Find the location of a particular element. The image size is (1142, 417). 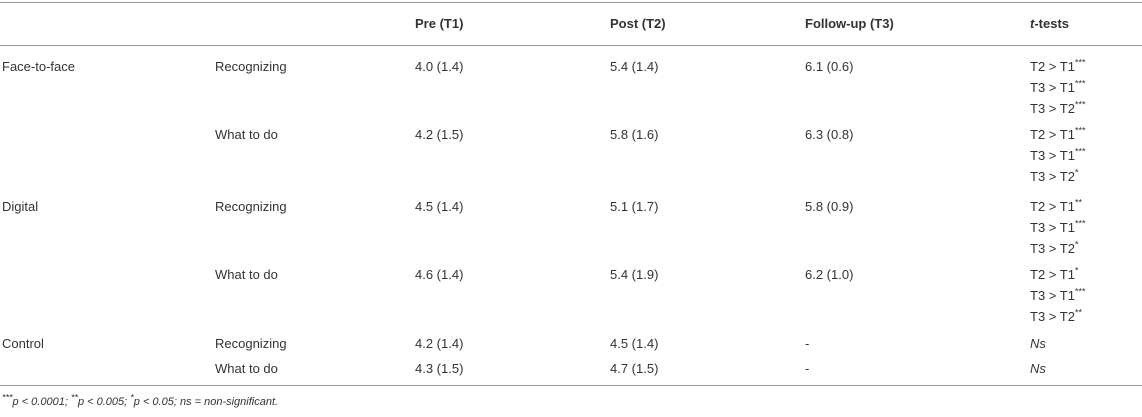

footnote-text: p < 0.005; is located at coordinates (104, 402).